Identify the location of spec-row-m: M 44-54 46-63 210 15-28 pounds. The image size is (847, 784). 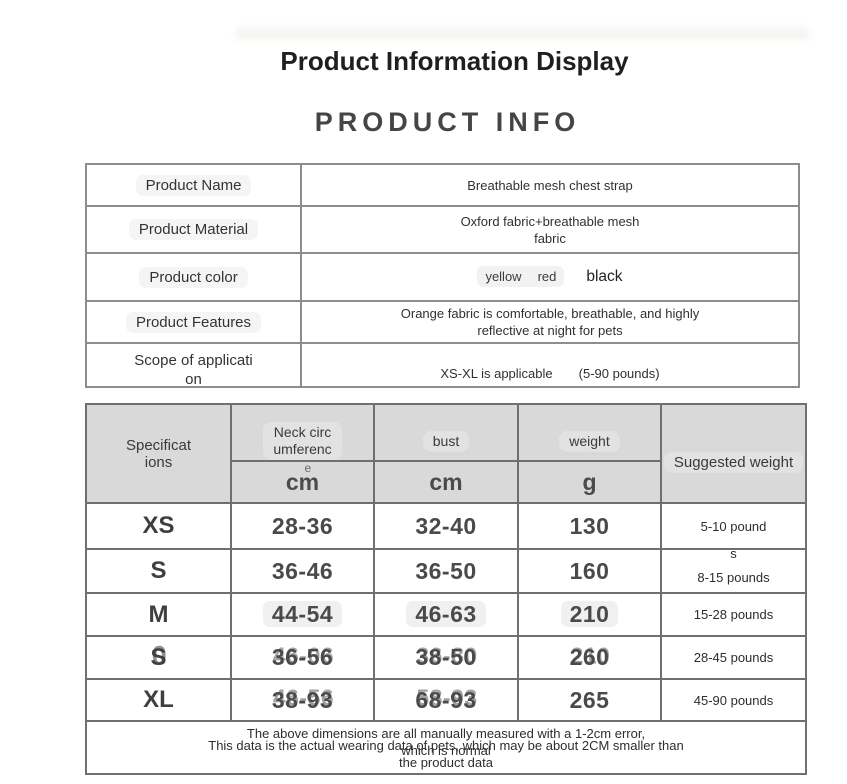
(446, 614).